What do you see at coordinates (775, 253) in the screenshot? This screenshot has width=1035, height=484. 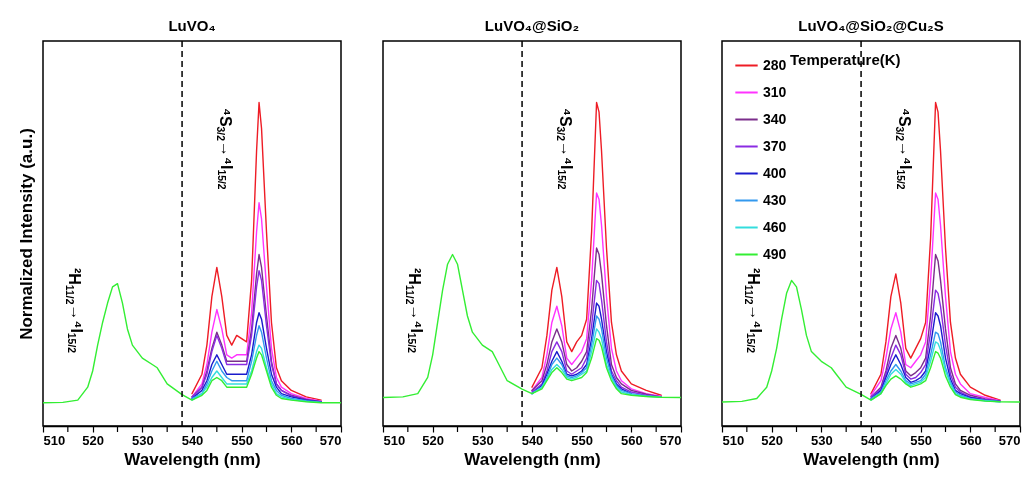 I see `legend-label: 490` at bounding box center [775, 253].